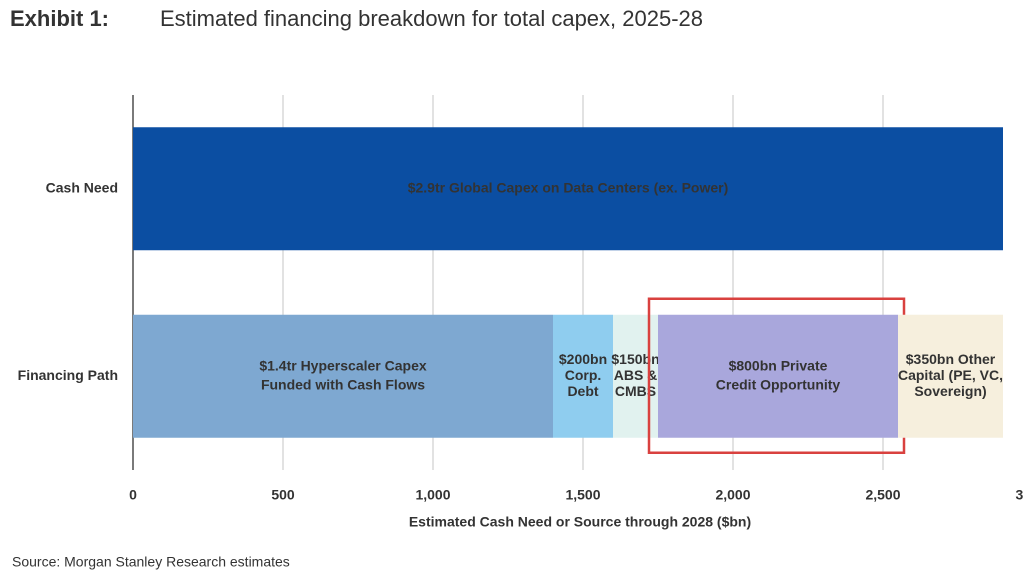 The height and width of the screenshot is (574, 1024). I want to click on segment-label: Corp., so click(583, 375).